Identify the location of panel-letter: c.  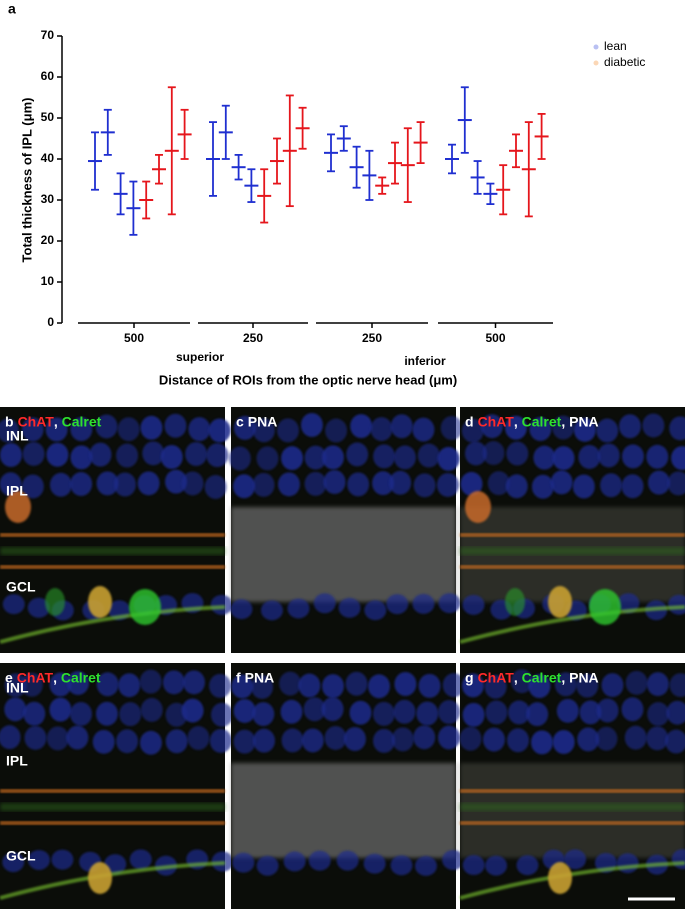
(240, 422).